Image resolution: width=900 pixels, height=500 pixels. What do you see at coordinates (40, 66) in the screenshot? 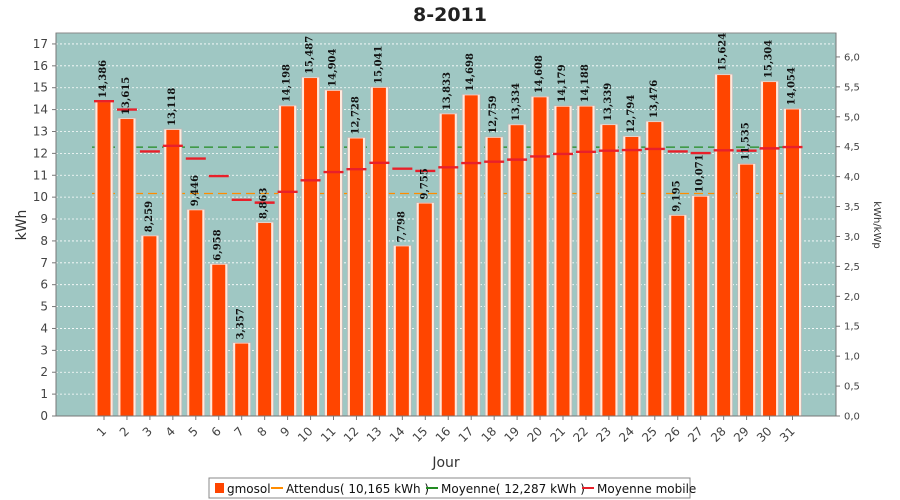
I see `y-tick-label: 16` at bounding box center [40, 66].